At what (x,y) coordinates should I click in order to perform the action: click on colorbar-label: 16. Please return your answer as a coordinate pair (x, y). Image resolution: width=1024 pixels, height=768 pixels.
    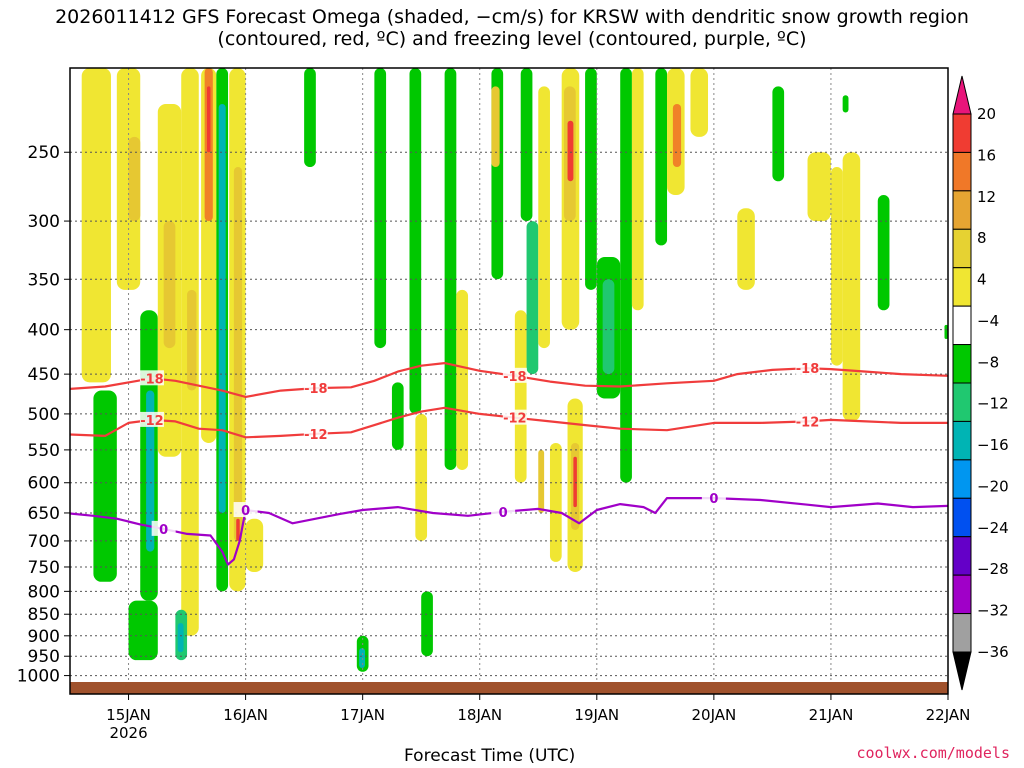
    Looking at the image, I should click on (986, 155).